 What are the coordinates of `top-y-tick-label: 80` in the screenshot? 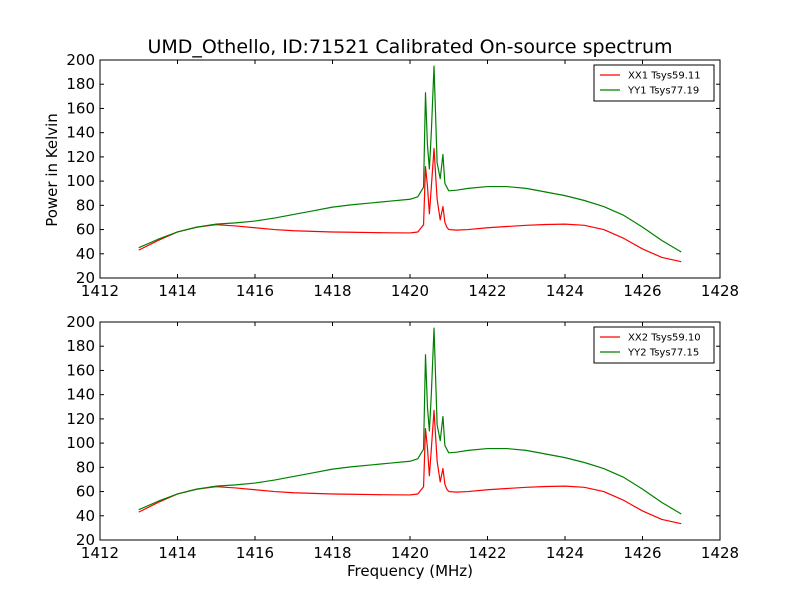 It's located at (85, 205).